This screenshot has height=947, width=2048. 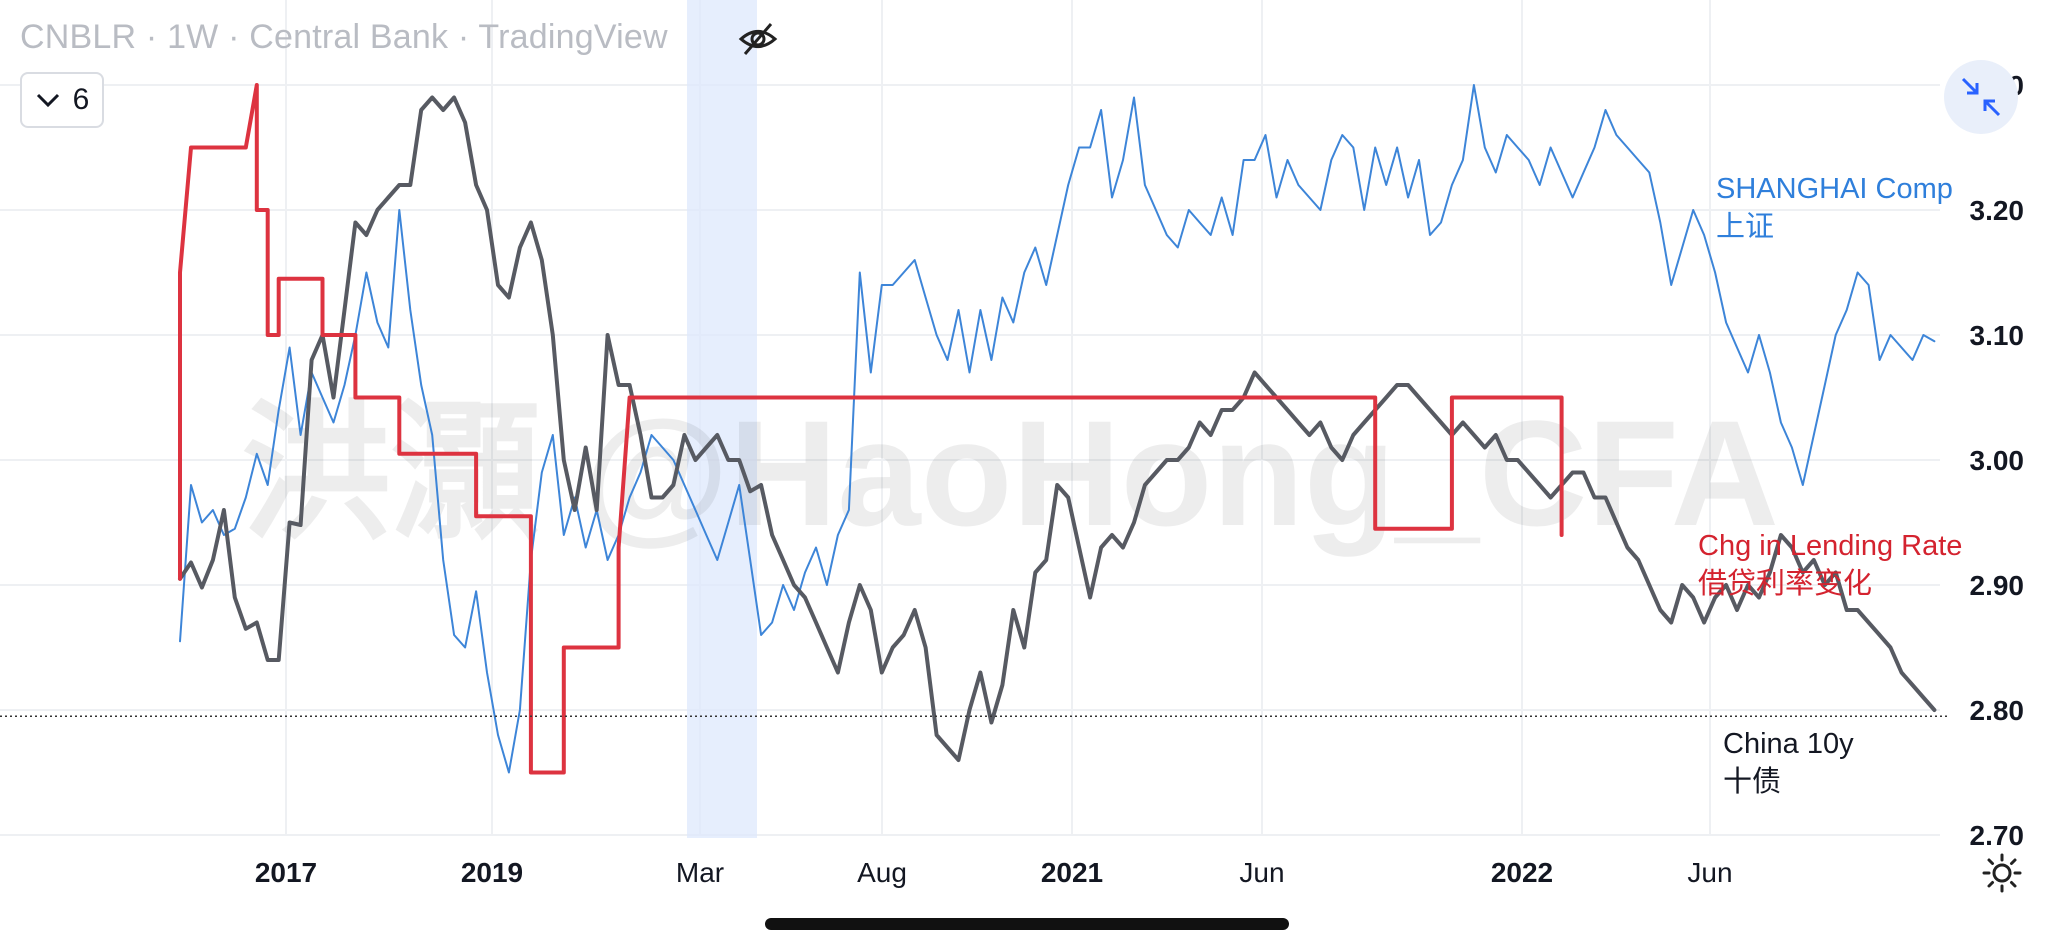 I want to click on lending-label-en: Chg in Lending Rate, so click(x=1830, y=546).